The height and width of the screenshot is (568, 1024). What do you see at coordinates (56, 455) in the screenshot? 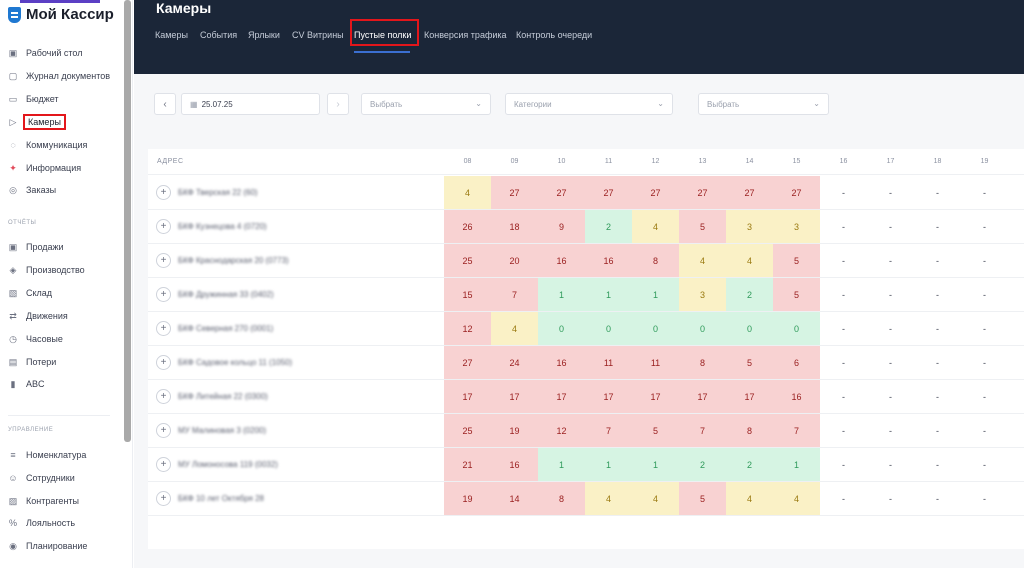
I see `sidebar-item-label: Номенклатура` at bounding box center [56, 455].